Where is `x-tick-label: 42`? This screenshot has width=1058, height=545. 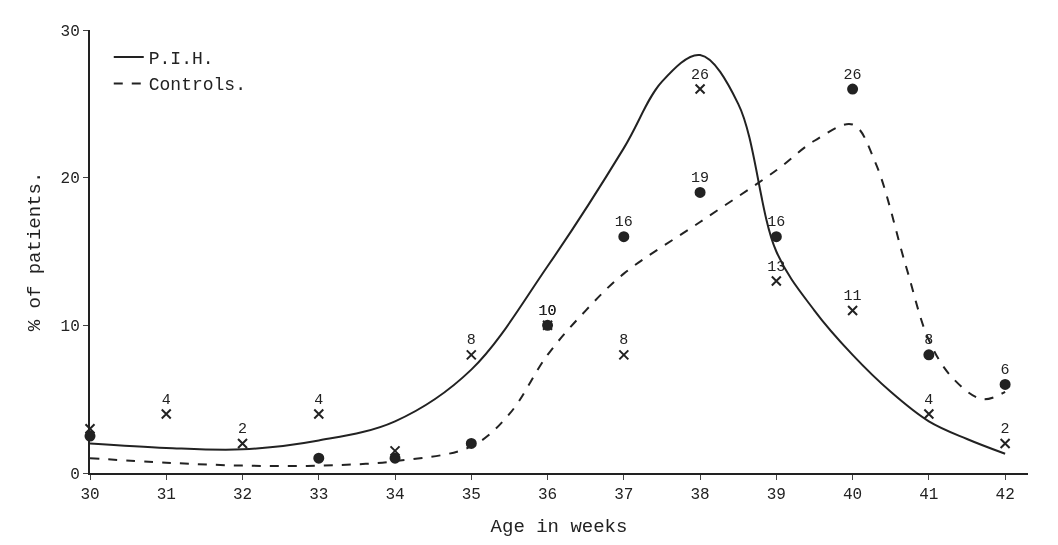
x-tick-label: 42 is located at coordinates (1005, 495).